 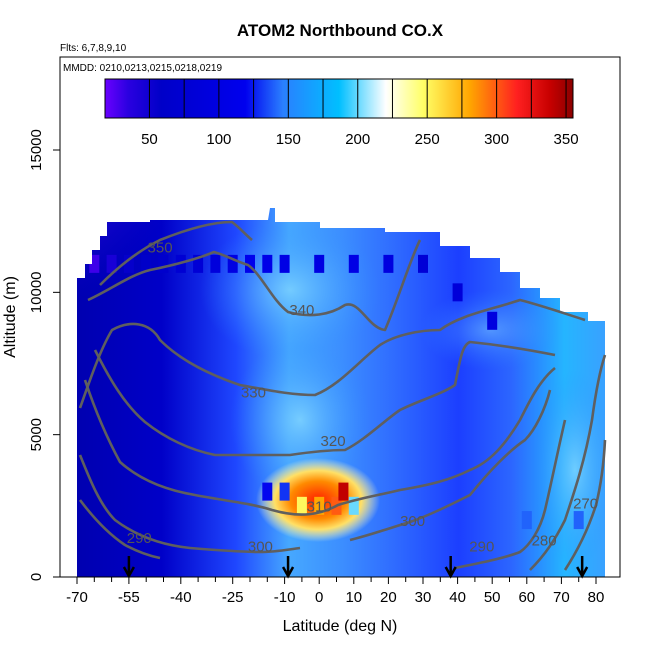 What do you see at coordinates (340, 591) in the screenshot?
I see `x-axis: -70 -55 -40 -25 -10 0 10 20 30 40 50 60 70 80` at bounding box center [340, 591].